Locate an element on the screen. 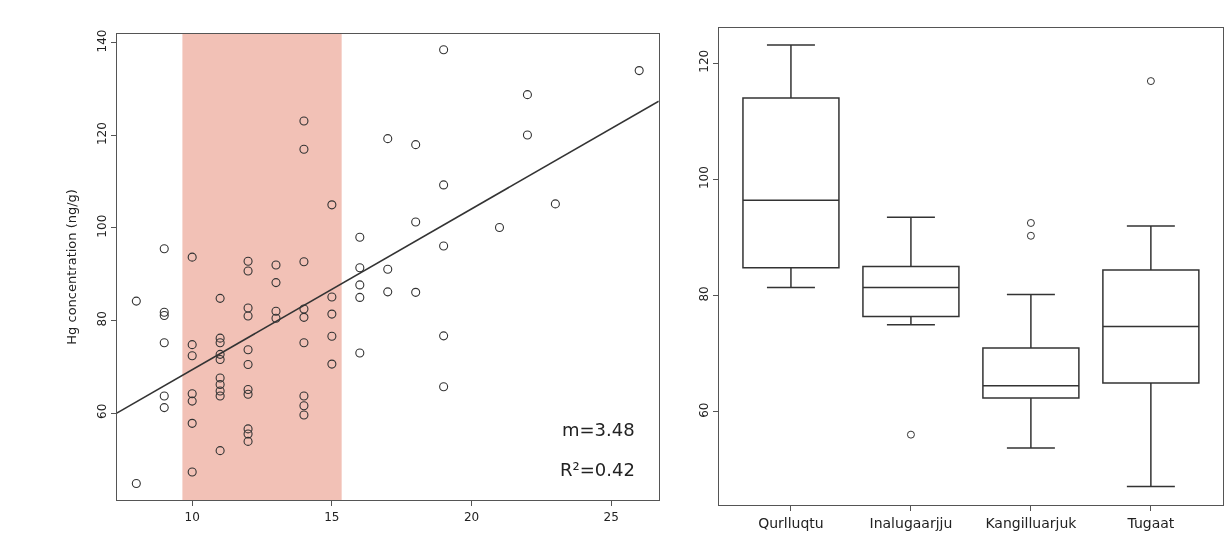  x-tick-label: Inalugaarjju is located at coordinates (911, 522).